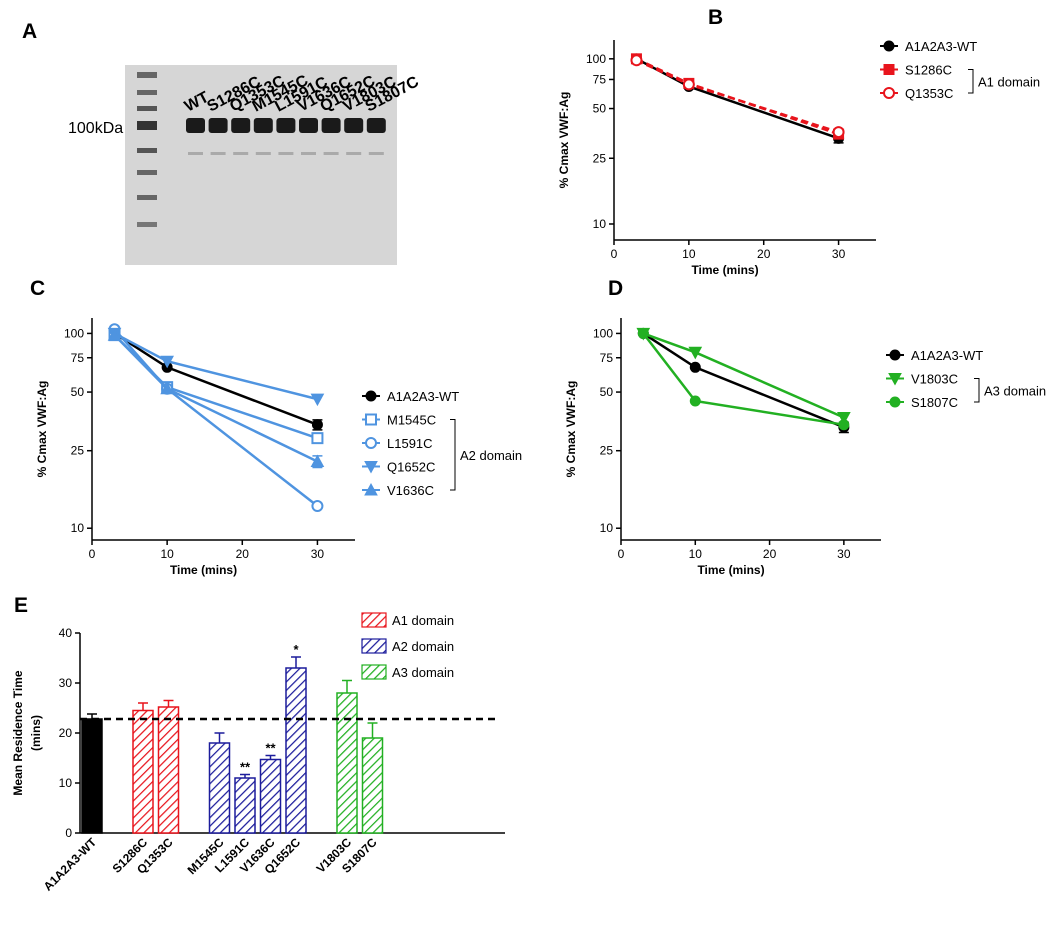 The height and width of the screenshot is (930, 1050). Describe the element at coordinates (21, 605) in the screenshot. I see `panel-label: E` at that location.